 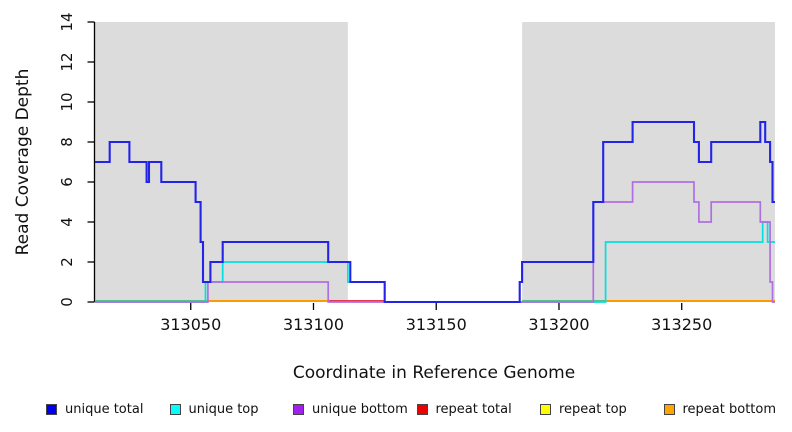 What do you see at coordinates (473, 409) in the screenshot?
I see `legend-label: repeat total` at bounding box center [473, 409].